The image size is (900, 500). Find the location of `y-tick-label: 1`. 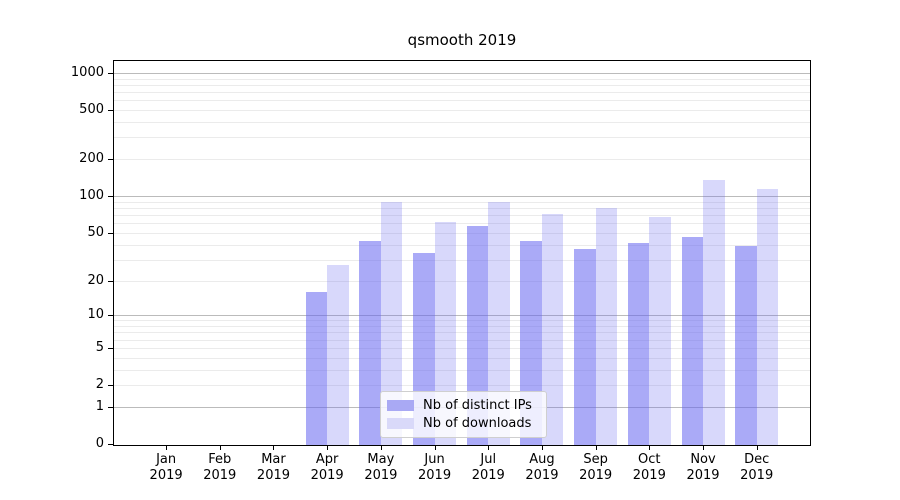

y-tick-label: 1 is located at coordinates (99, 406).